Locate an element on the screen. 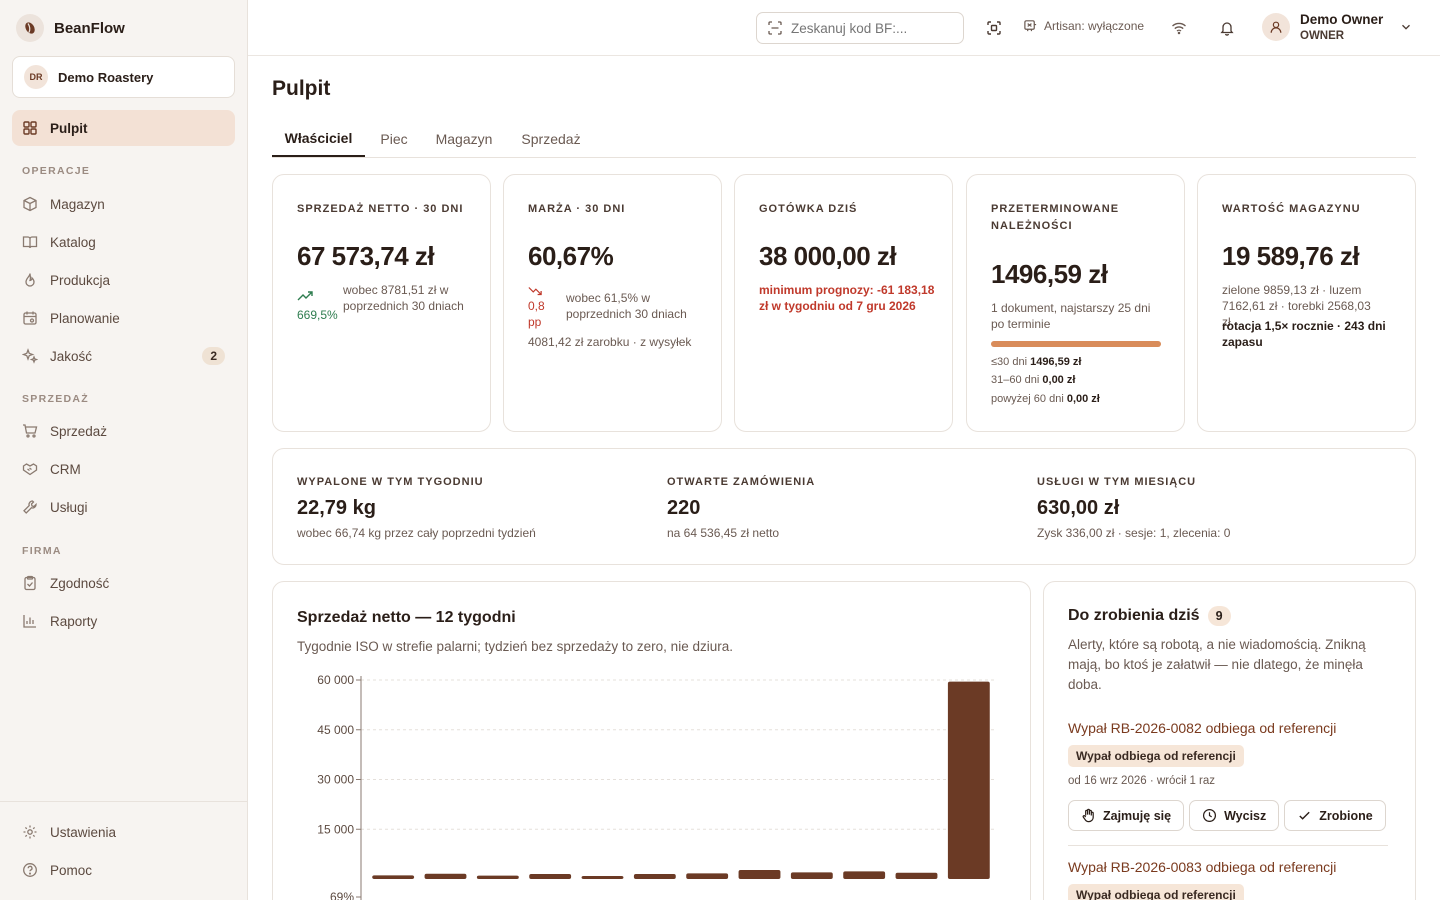  tab-magazyn: Magazyn is located at coordinates (464, 138).